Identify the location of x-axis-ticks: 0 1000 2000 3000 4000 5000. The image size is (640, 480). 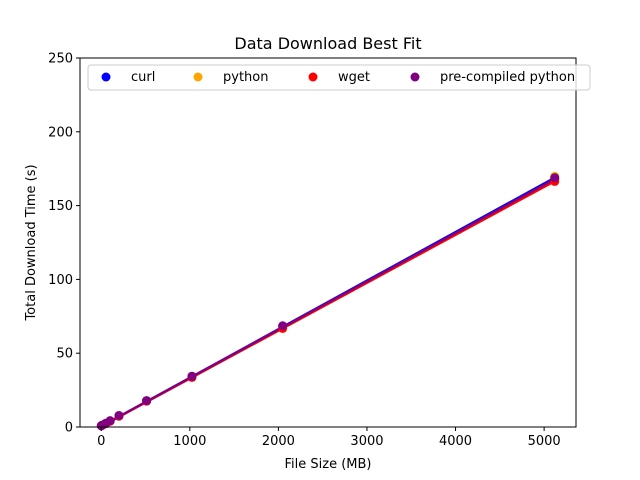
(329, 438).